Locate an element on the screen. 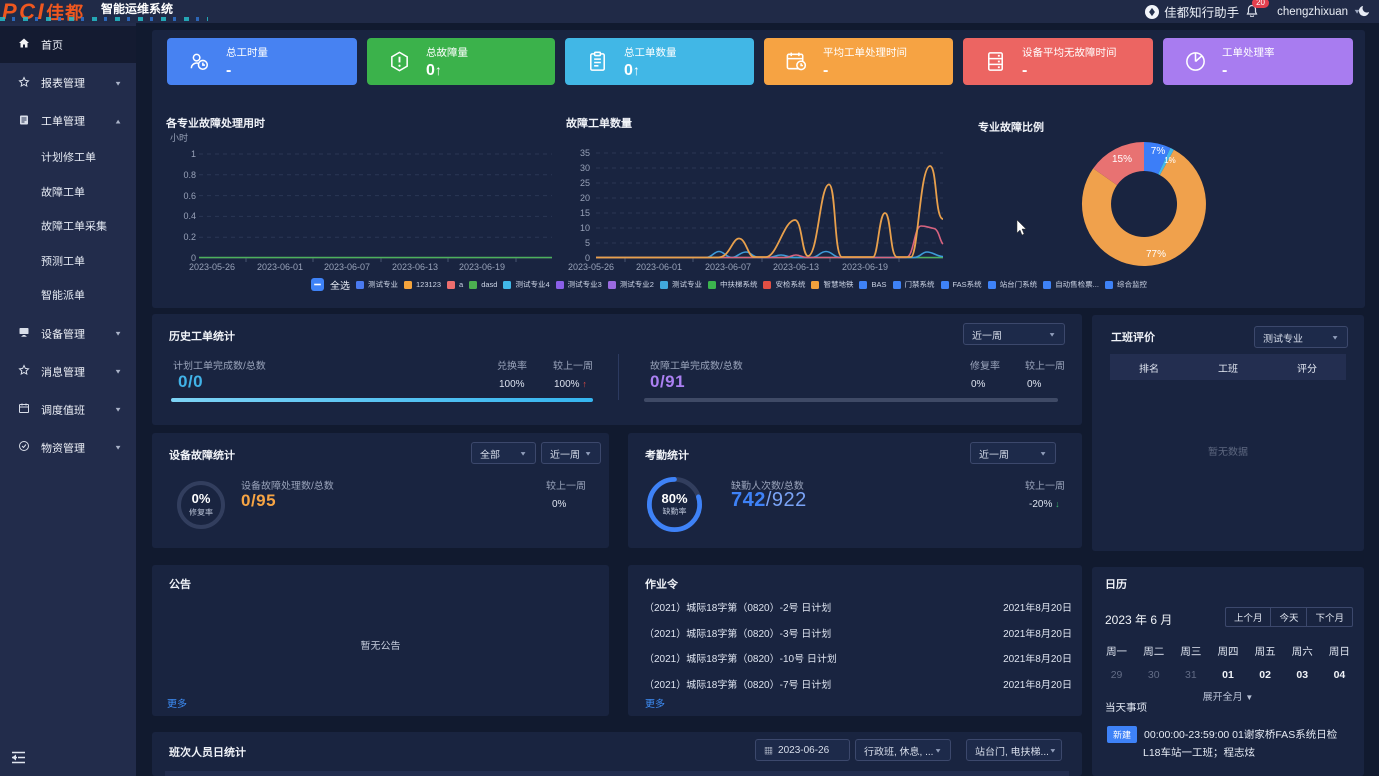  svg-text: 小时 is located at coordinates (179, 137).